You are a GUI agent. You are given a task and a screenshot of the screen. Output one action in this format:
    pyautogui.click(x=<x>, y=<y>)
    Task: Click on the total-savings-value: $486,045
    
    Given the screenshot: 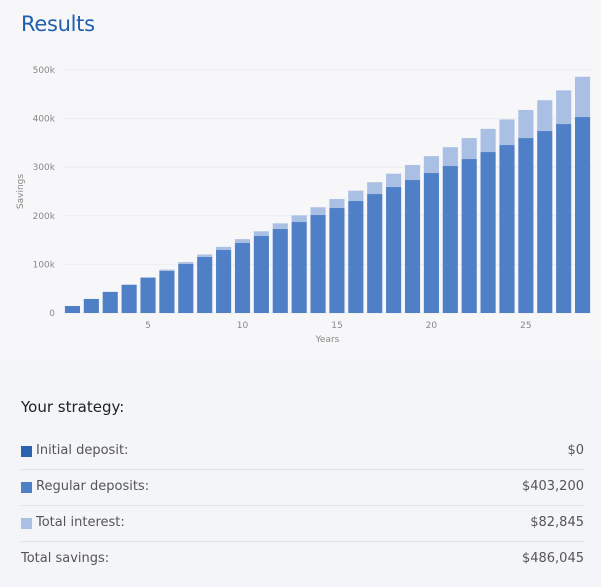 What is the action you would take?
    pyautogui.click(x=552, y=558)
    